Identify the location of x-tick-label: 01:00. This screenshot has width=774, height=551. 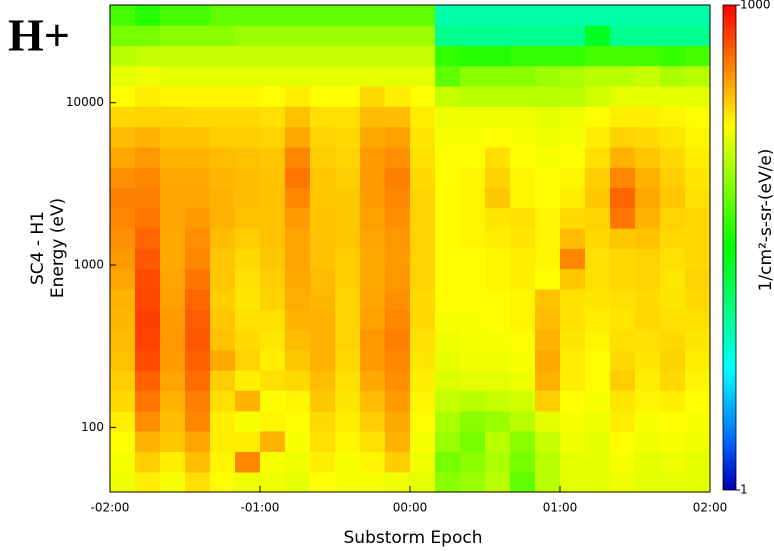
(560, 508).